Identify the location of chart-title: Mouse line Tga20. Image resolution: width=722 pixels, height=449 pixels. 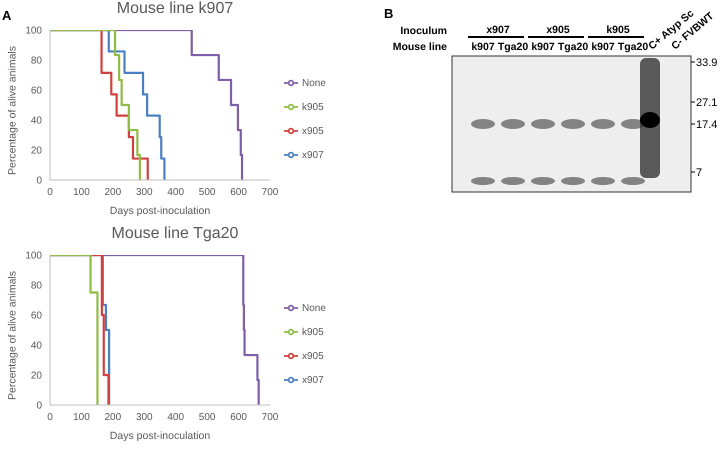
(175, 234).